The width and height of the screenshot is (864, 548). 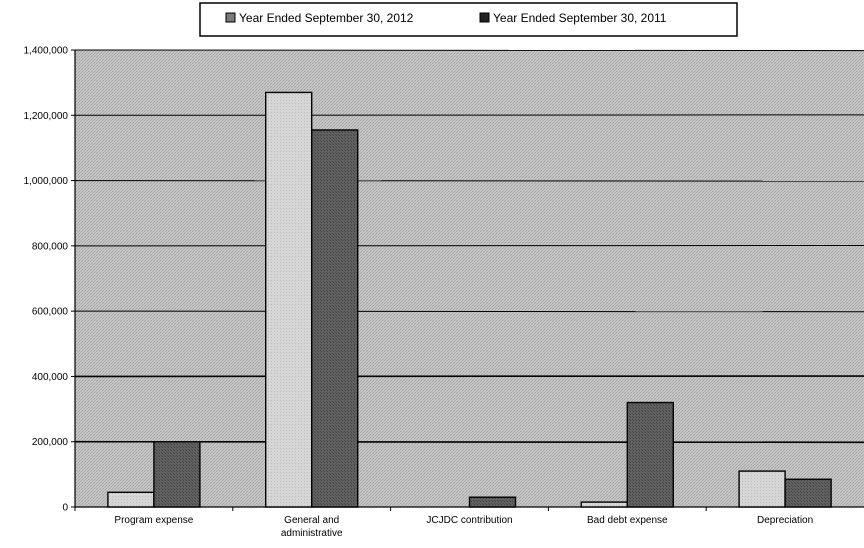 I want to click on legend-label: Year Ended September 30, 2012, so click(x=326, y=18).